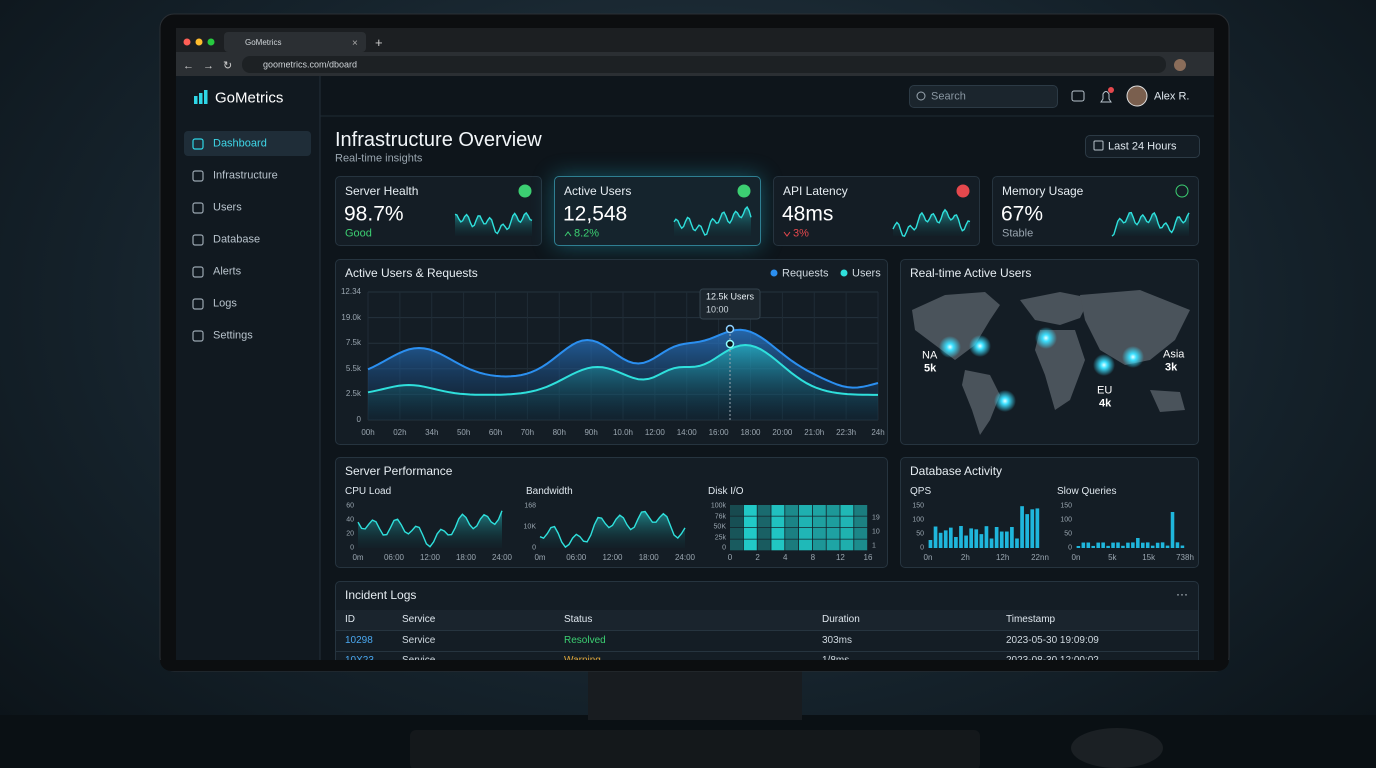 The width and height of the screenshot is (1376, 768). Describe the element at coordinates (225, 303) in the screenshot. I see `nav-item: Logs` at that location.